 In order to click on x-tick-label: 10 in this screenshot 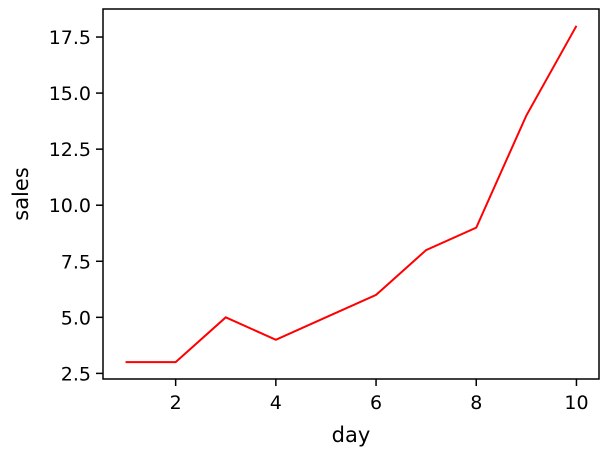, I will do `click(576, 403)`.